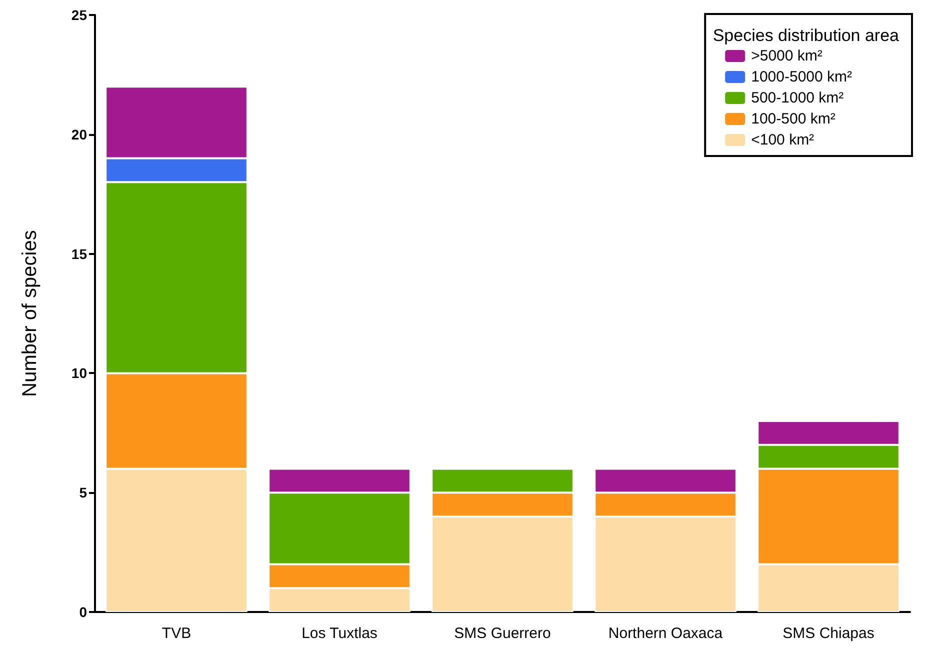 Image resolution: width=930 pixels, height=652 pixels. I want to click on legend-label: 500-1000 km², so click(797, 98).